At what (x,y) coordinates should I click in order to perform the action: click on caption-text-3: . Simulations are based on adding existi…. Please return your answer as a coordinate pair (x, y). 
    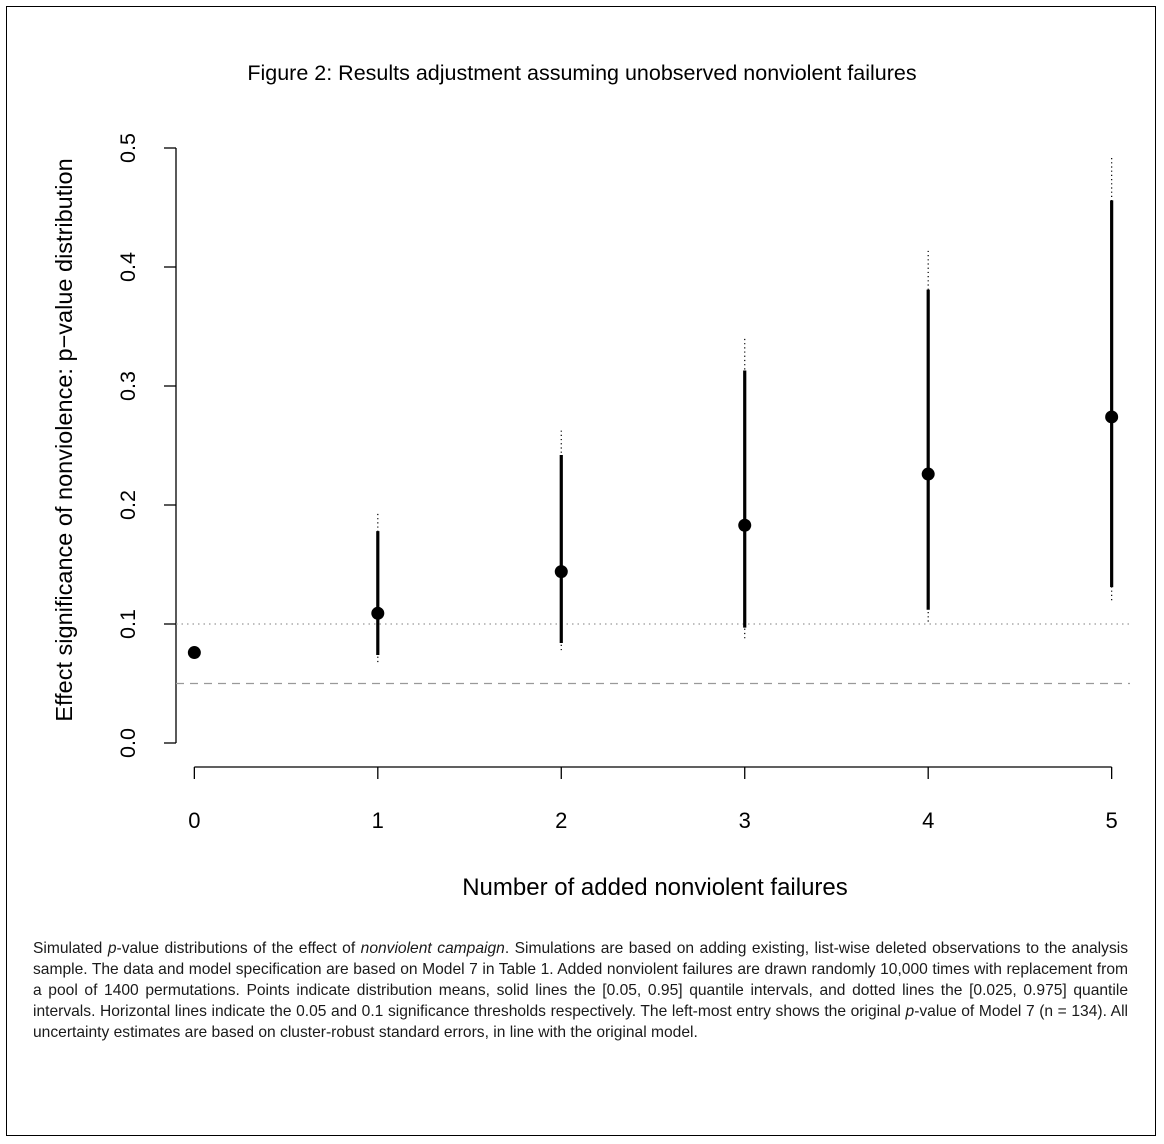
    Looking at the image, I should click on (581, 980).